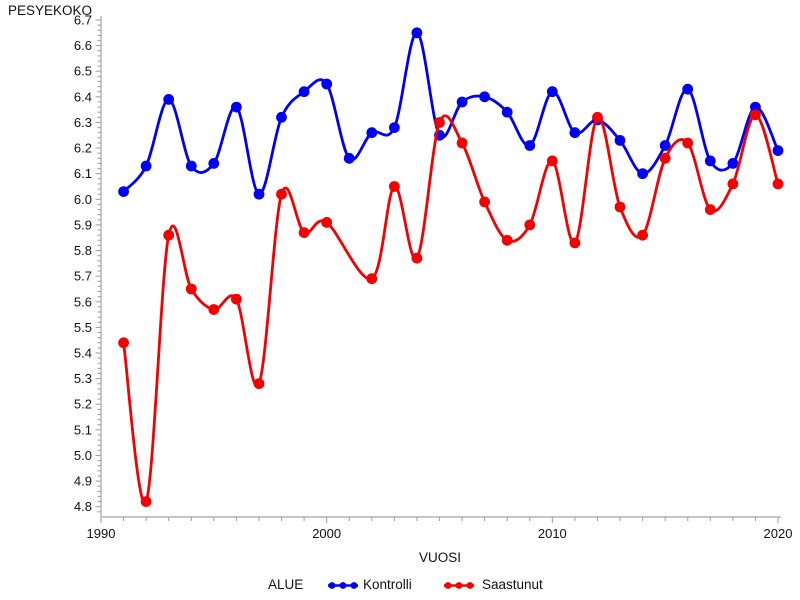 The width and height of the screenshot is (800, 600). I want to click on svg-text: 5.0, so click(83, 455).